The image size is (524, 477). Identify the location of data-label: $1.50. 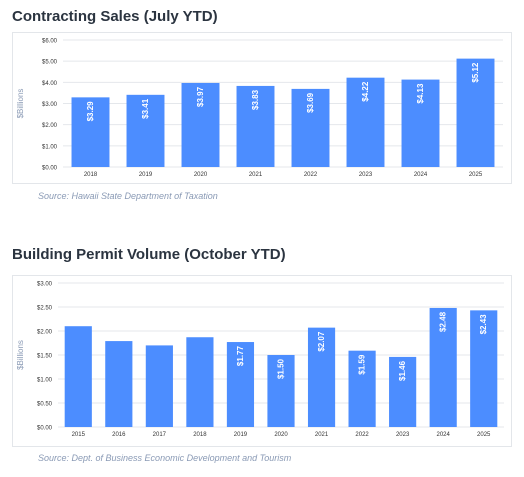
(281, 368).